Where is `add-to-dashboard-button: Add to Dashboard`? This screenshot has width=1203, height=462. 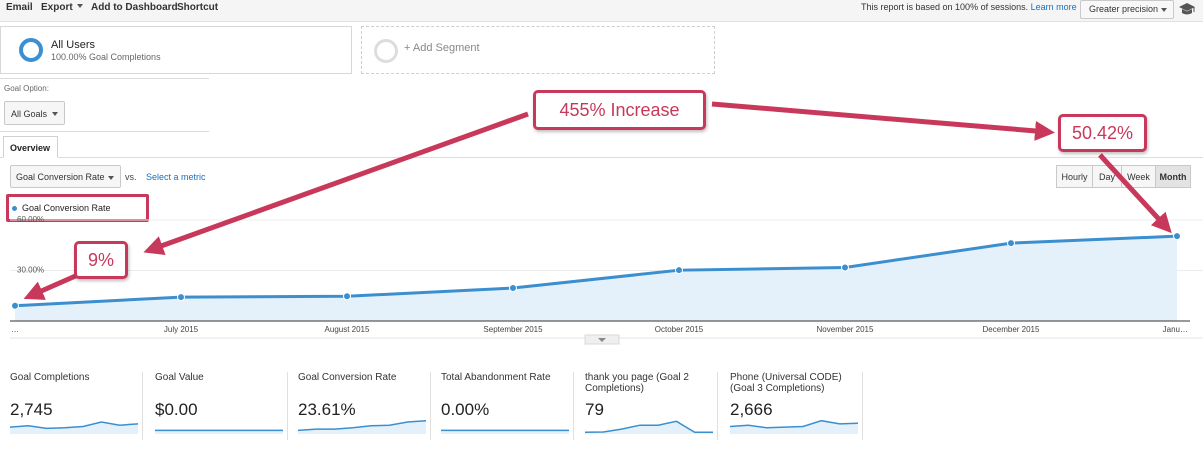 add-to-dashboard-button: Add to Dashboard is located at coordinates (134, 7).